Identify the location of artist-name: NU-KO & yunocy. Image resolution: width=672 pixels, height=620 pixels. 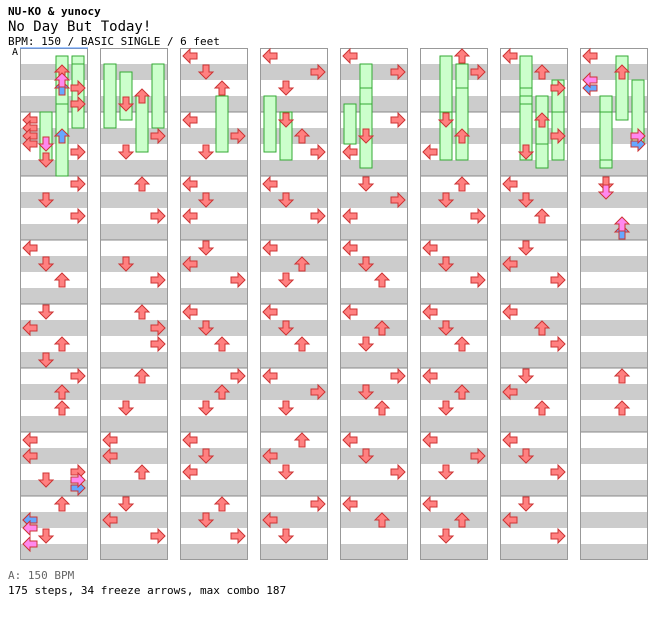
(54, 11).